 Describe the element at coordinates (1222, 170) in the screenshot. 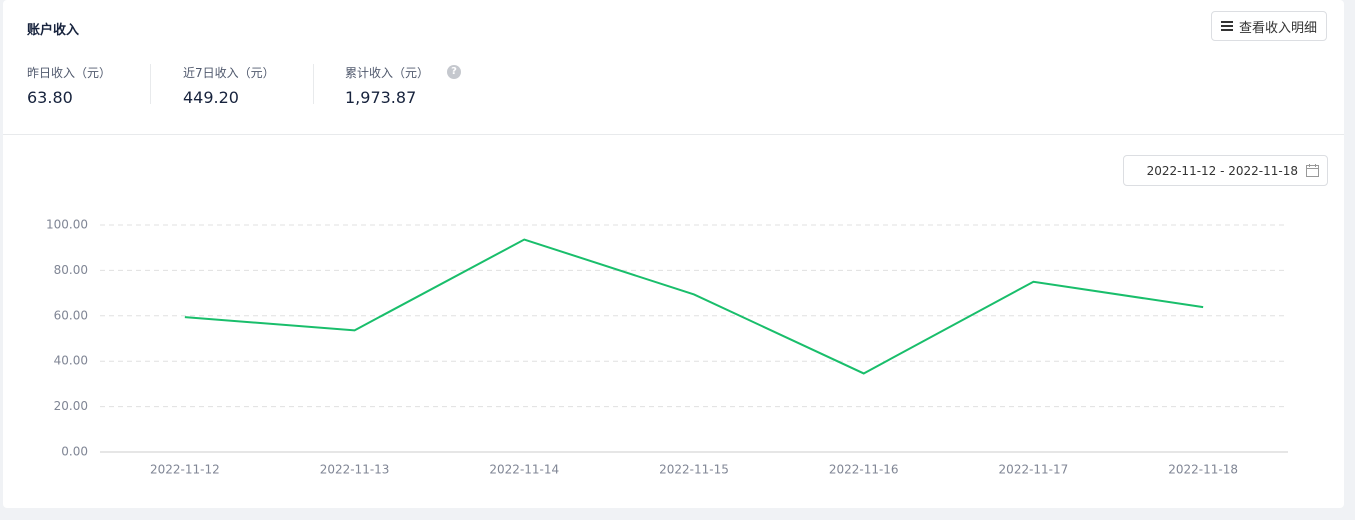

I see `date-range: 2022-11-12 - 2022-11-18` at that location.